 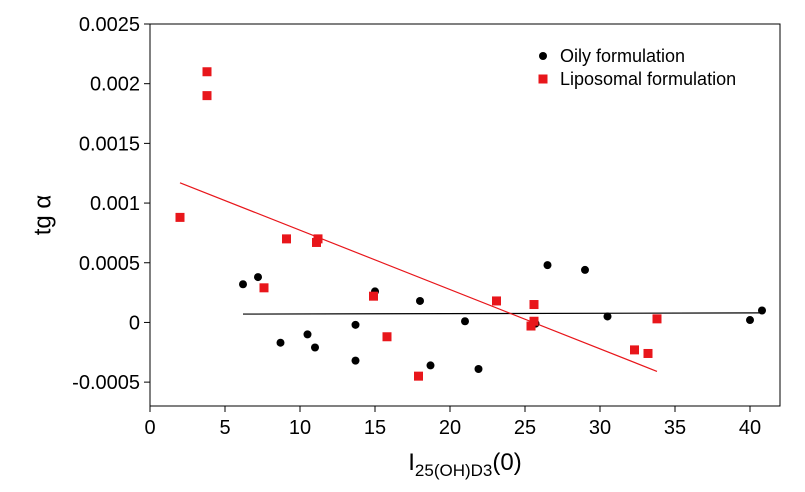 What do you see at coordinates (525, 428) in the screenshot?
I see `x-tick-label: 25` at bounding box center [525, 428].